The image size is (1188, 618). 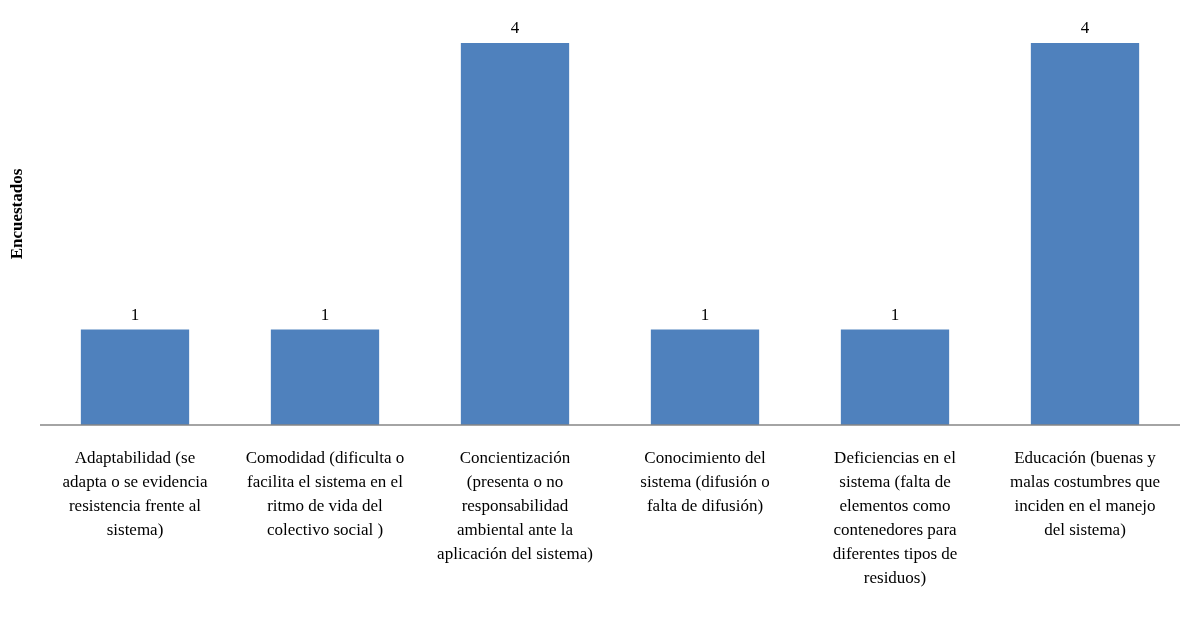 What do you see at coordinates (1085, 493) in the screenshot?
I see `x-tick-label: Educación (buenas y malas costumbres que inciden en el manejo del sistema)` at bounding box center [1085, 493].